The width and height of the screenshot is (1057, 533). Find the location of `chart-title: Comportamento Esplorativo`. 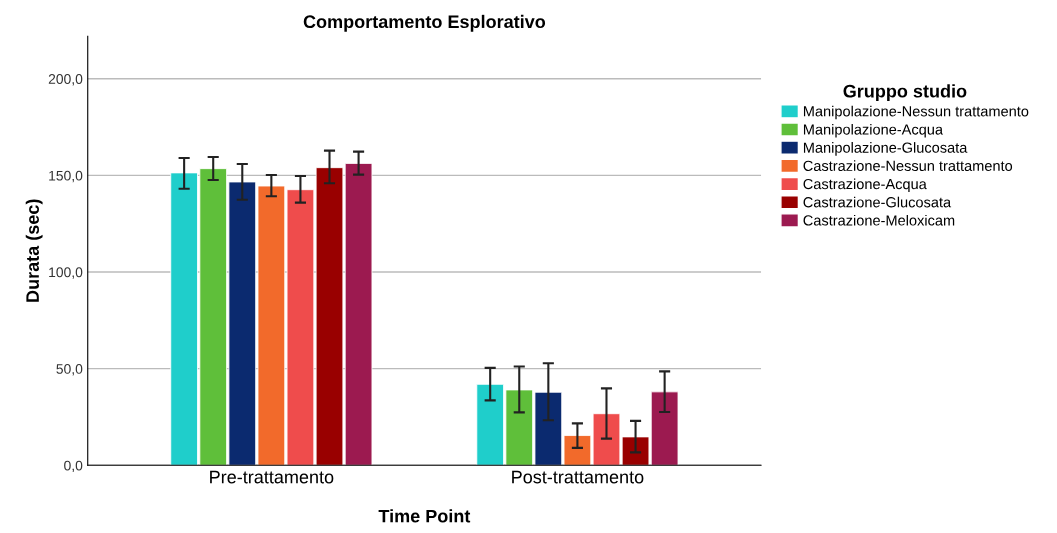

chart-title: Comportamento Esplorativo is located at coordinates (424, 23).